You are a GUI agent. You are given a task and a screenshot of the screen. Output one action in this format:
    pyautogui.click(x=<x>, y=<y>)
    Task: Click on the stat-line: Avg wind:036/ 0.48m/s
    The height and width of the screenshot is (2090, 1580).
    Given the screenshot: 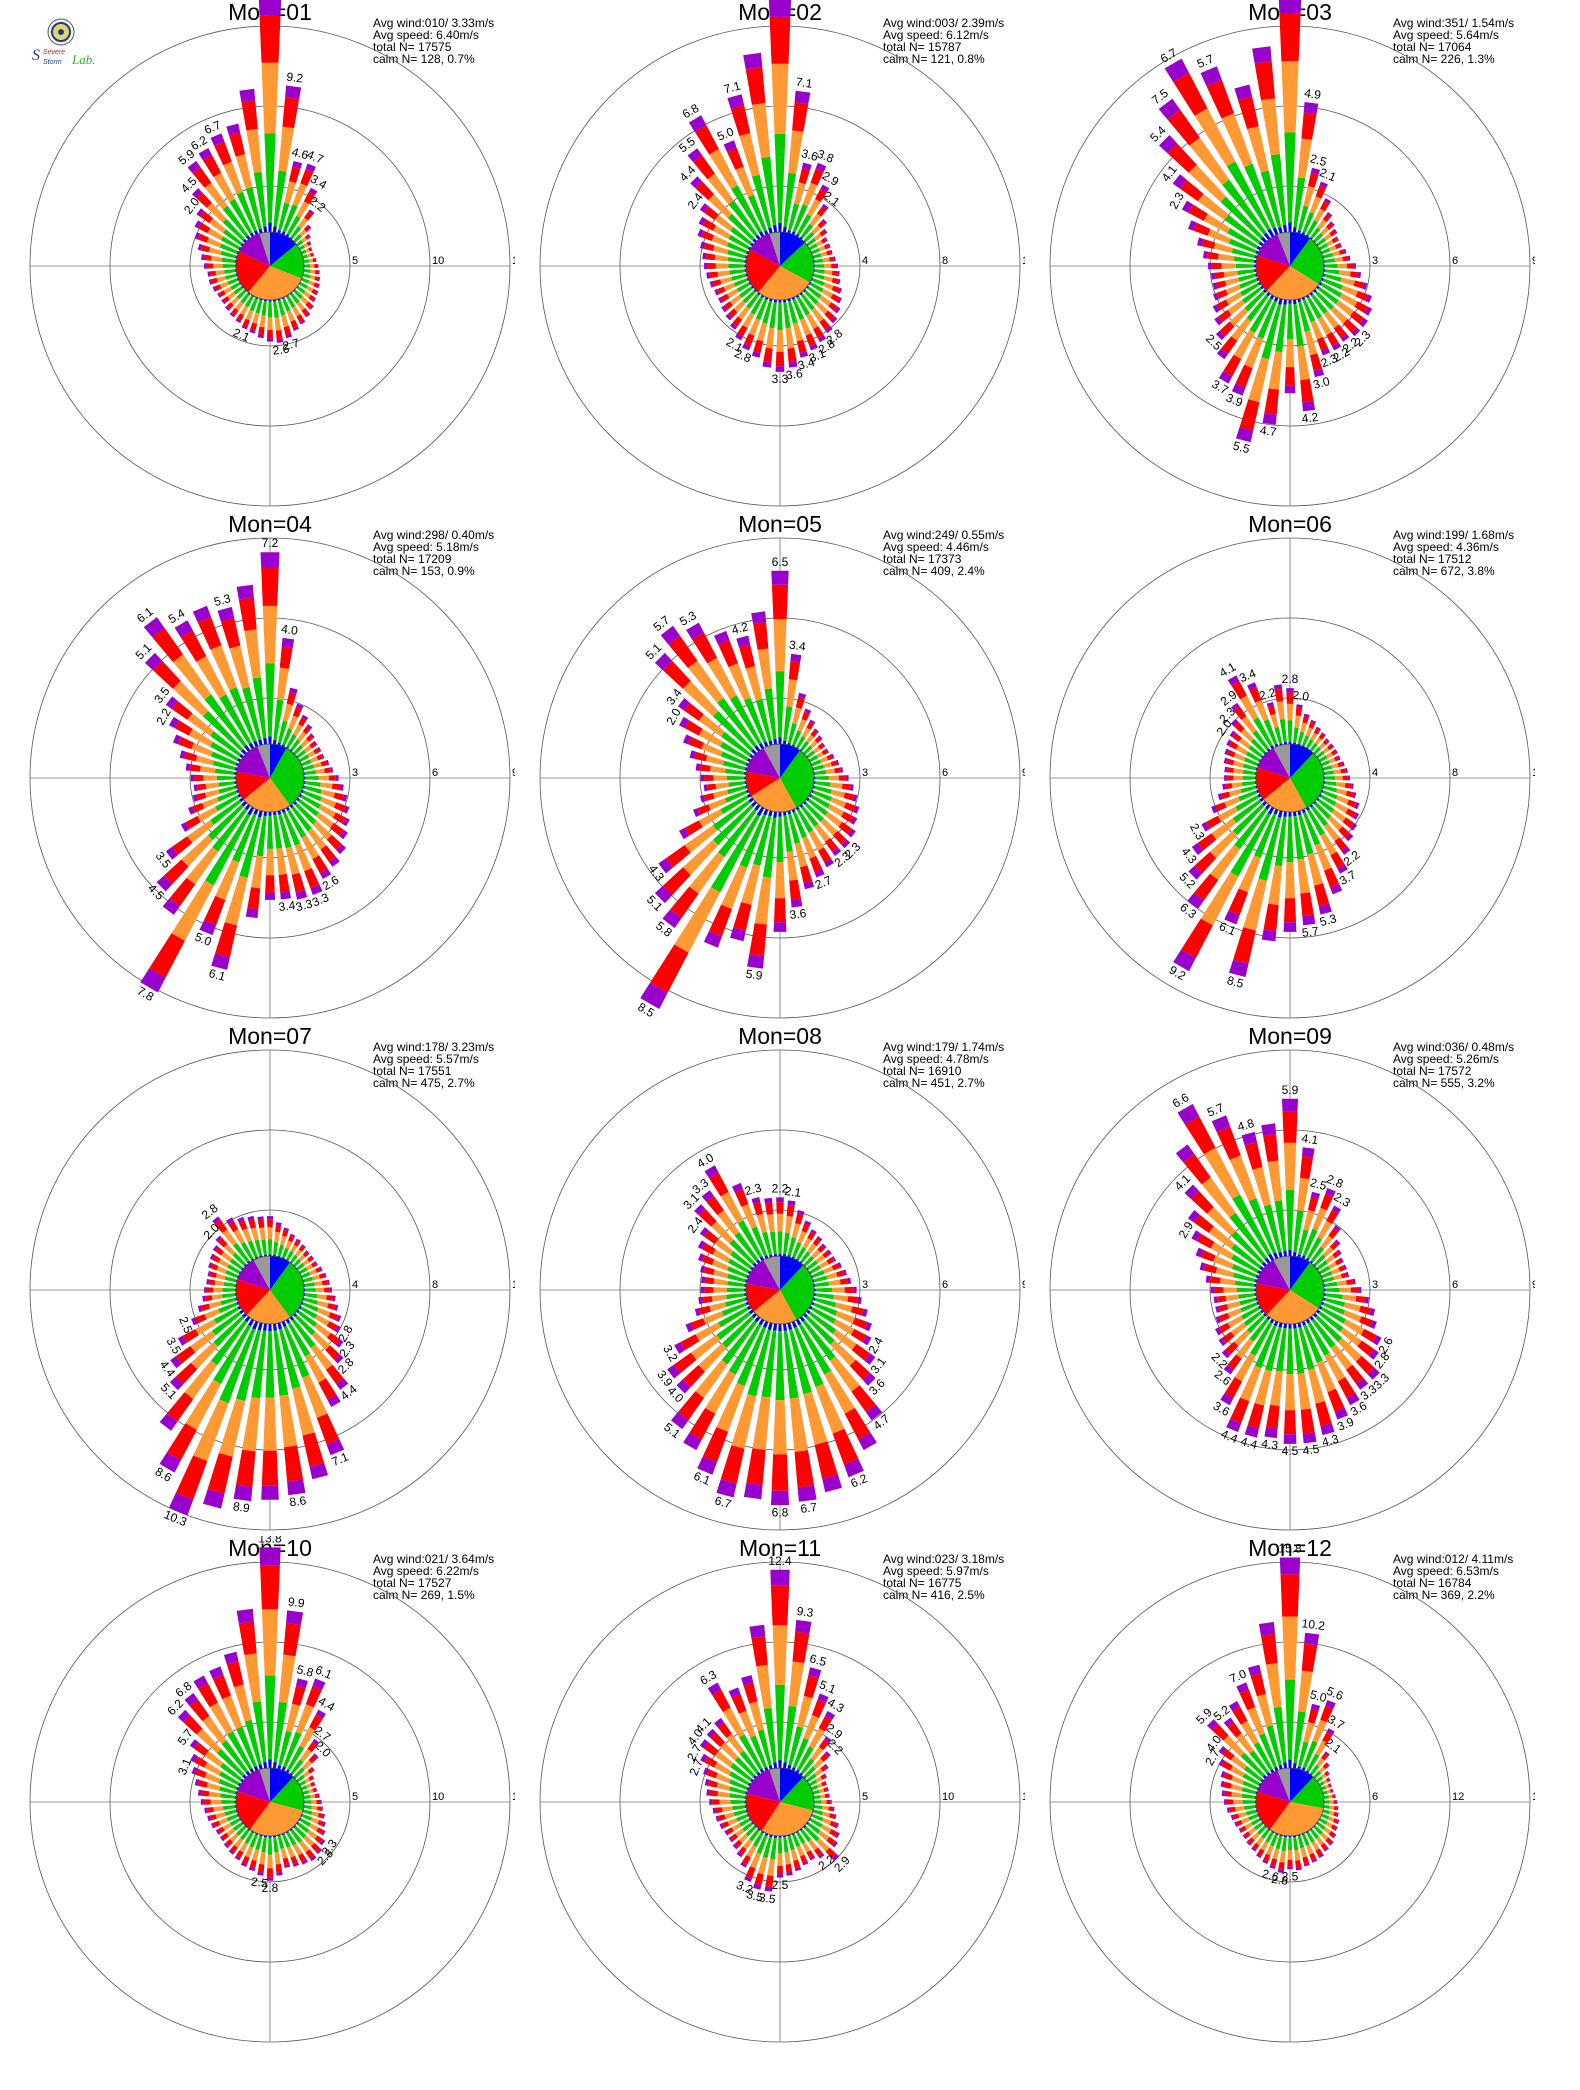 What is the action you would take?
    pyautogui.click(x=1453, y=1047)
    